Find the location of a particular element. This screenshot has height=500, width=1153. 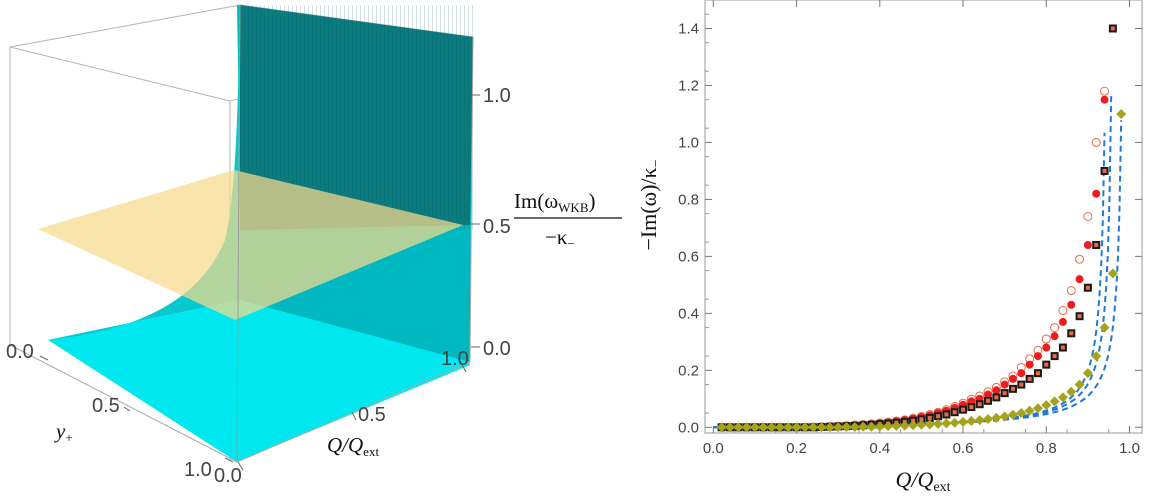

x-tick-label: 0.0 is located at coordinates (713, 448).